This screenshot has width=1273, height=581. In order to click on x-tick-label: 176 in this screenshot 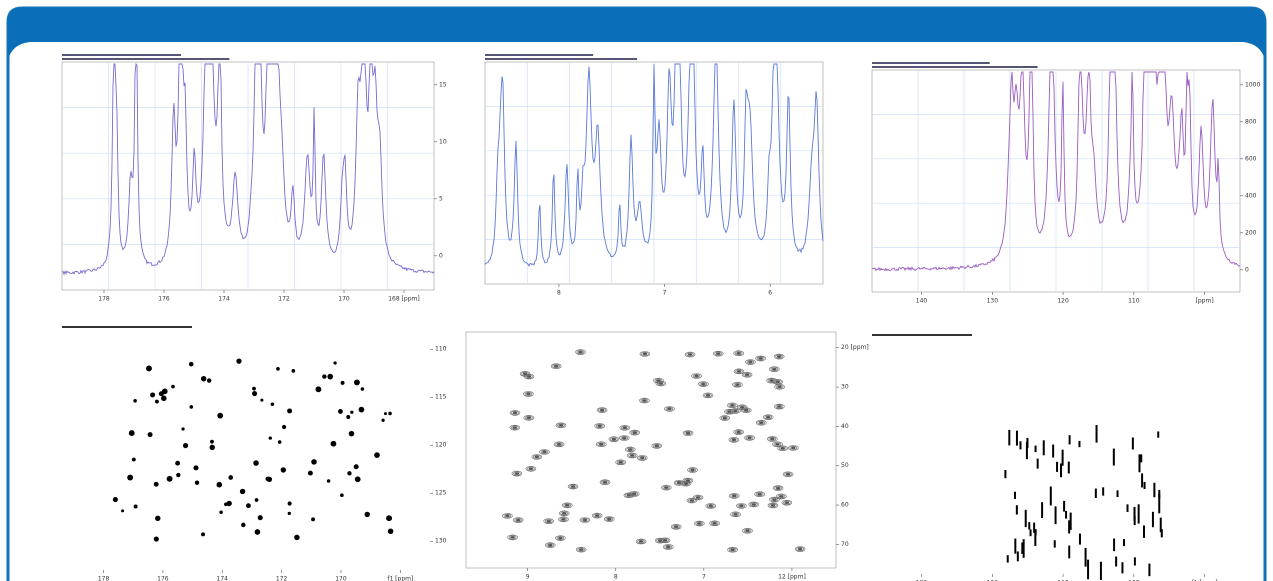, I will do `click(163, 578)`.